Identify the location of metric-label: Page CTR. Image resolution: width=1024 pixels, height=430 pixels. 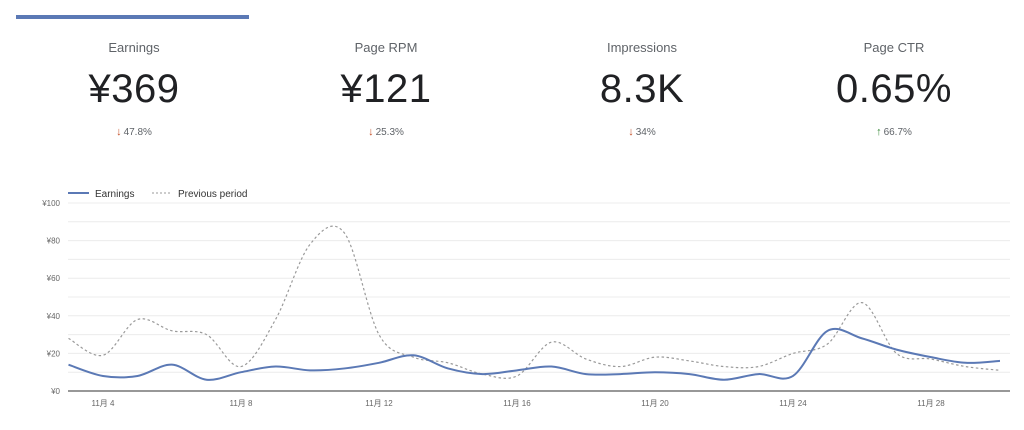
(894, 47).